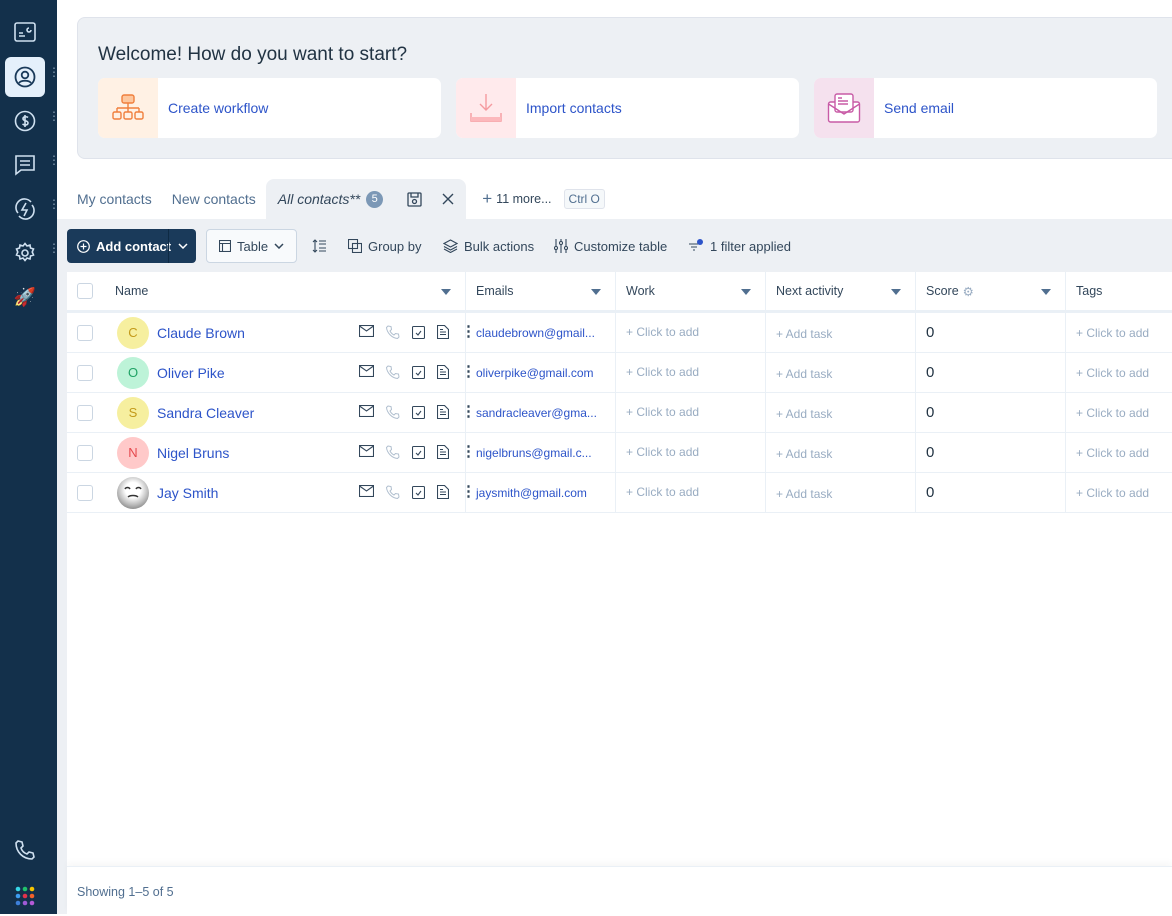 This screenshot has width=1172, height=916. I want to click on tab-all-contacts: All contacts** 5, so click(366, 199).